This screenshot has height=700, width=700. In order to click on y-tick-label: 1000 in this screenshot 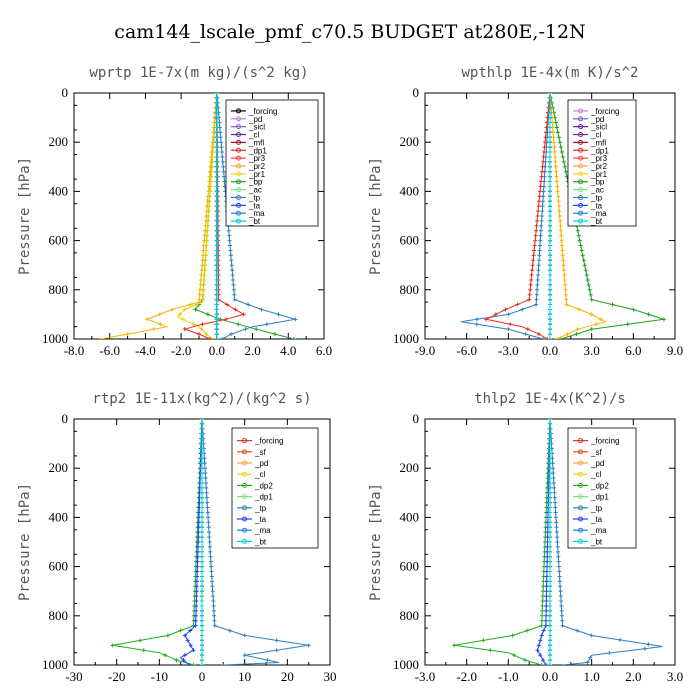, I will do `click(55, 664)`.